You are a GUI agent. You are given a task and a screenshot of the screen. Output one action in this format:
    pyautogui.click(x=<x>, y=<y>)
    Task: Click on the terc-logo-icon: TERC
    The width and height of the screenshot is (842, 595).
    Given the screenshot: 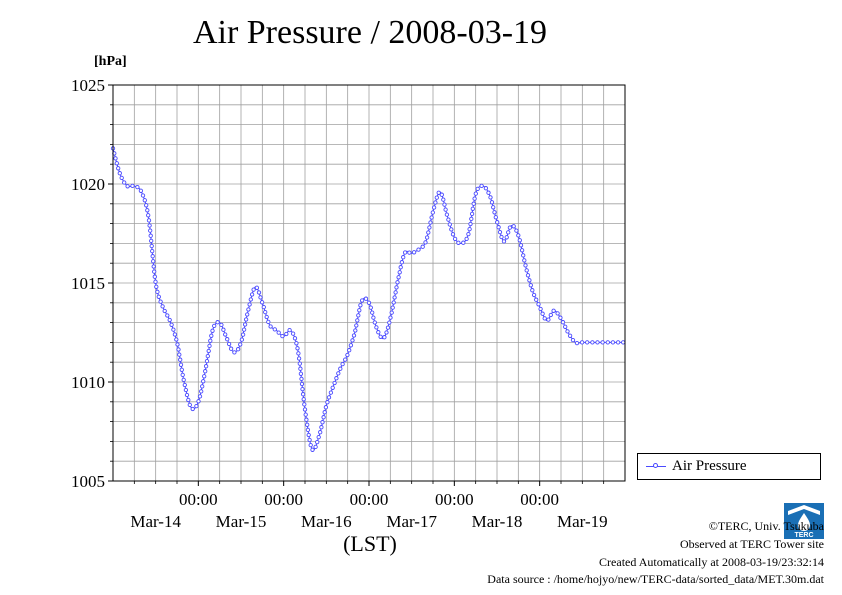 What is the action you would take?
    pyautogui.click(x=804, y=521)
    